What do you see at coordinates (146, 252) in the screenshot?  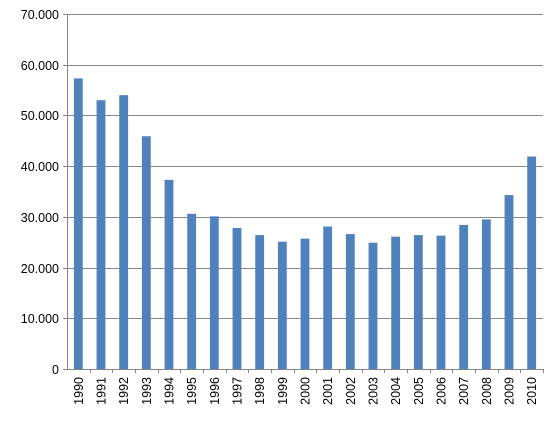 I see `bar-1993` at bounding box center [146, 252].